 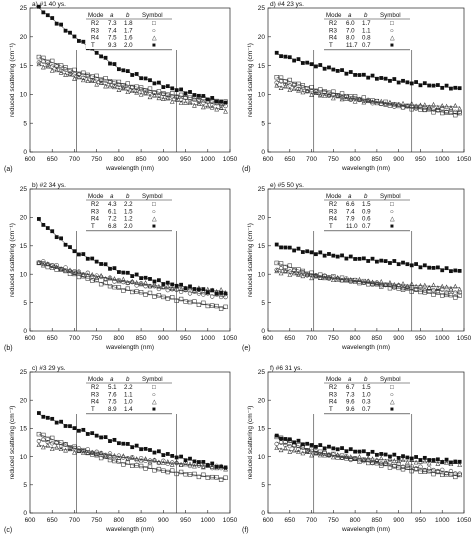 What do you see at coordinates (366, 394) in the screenshot?
I see `legend-b: 1.0` at bounding box center [366, 394].